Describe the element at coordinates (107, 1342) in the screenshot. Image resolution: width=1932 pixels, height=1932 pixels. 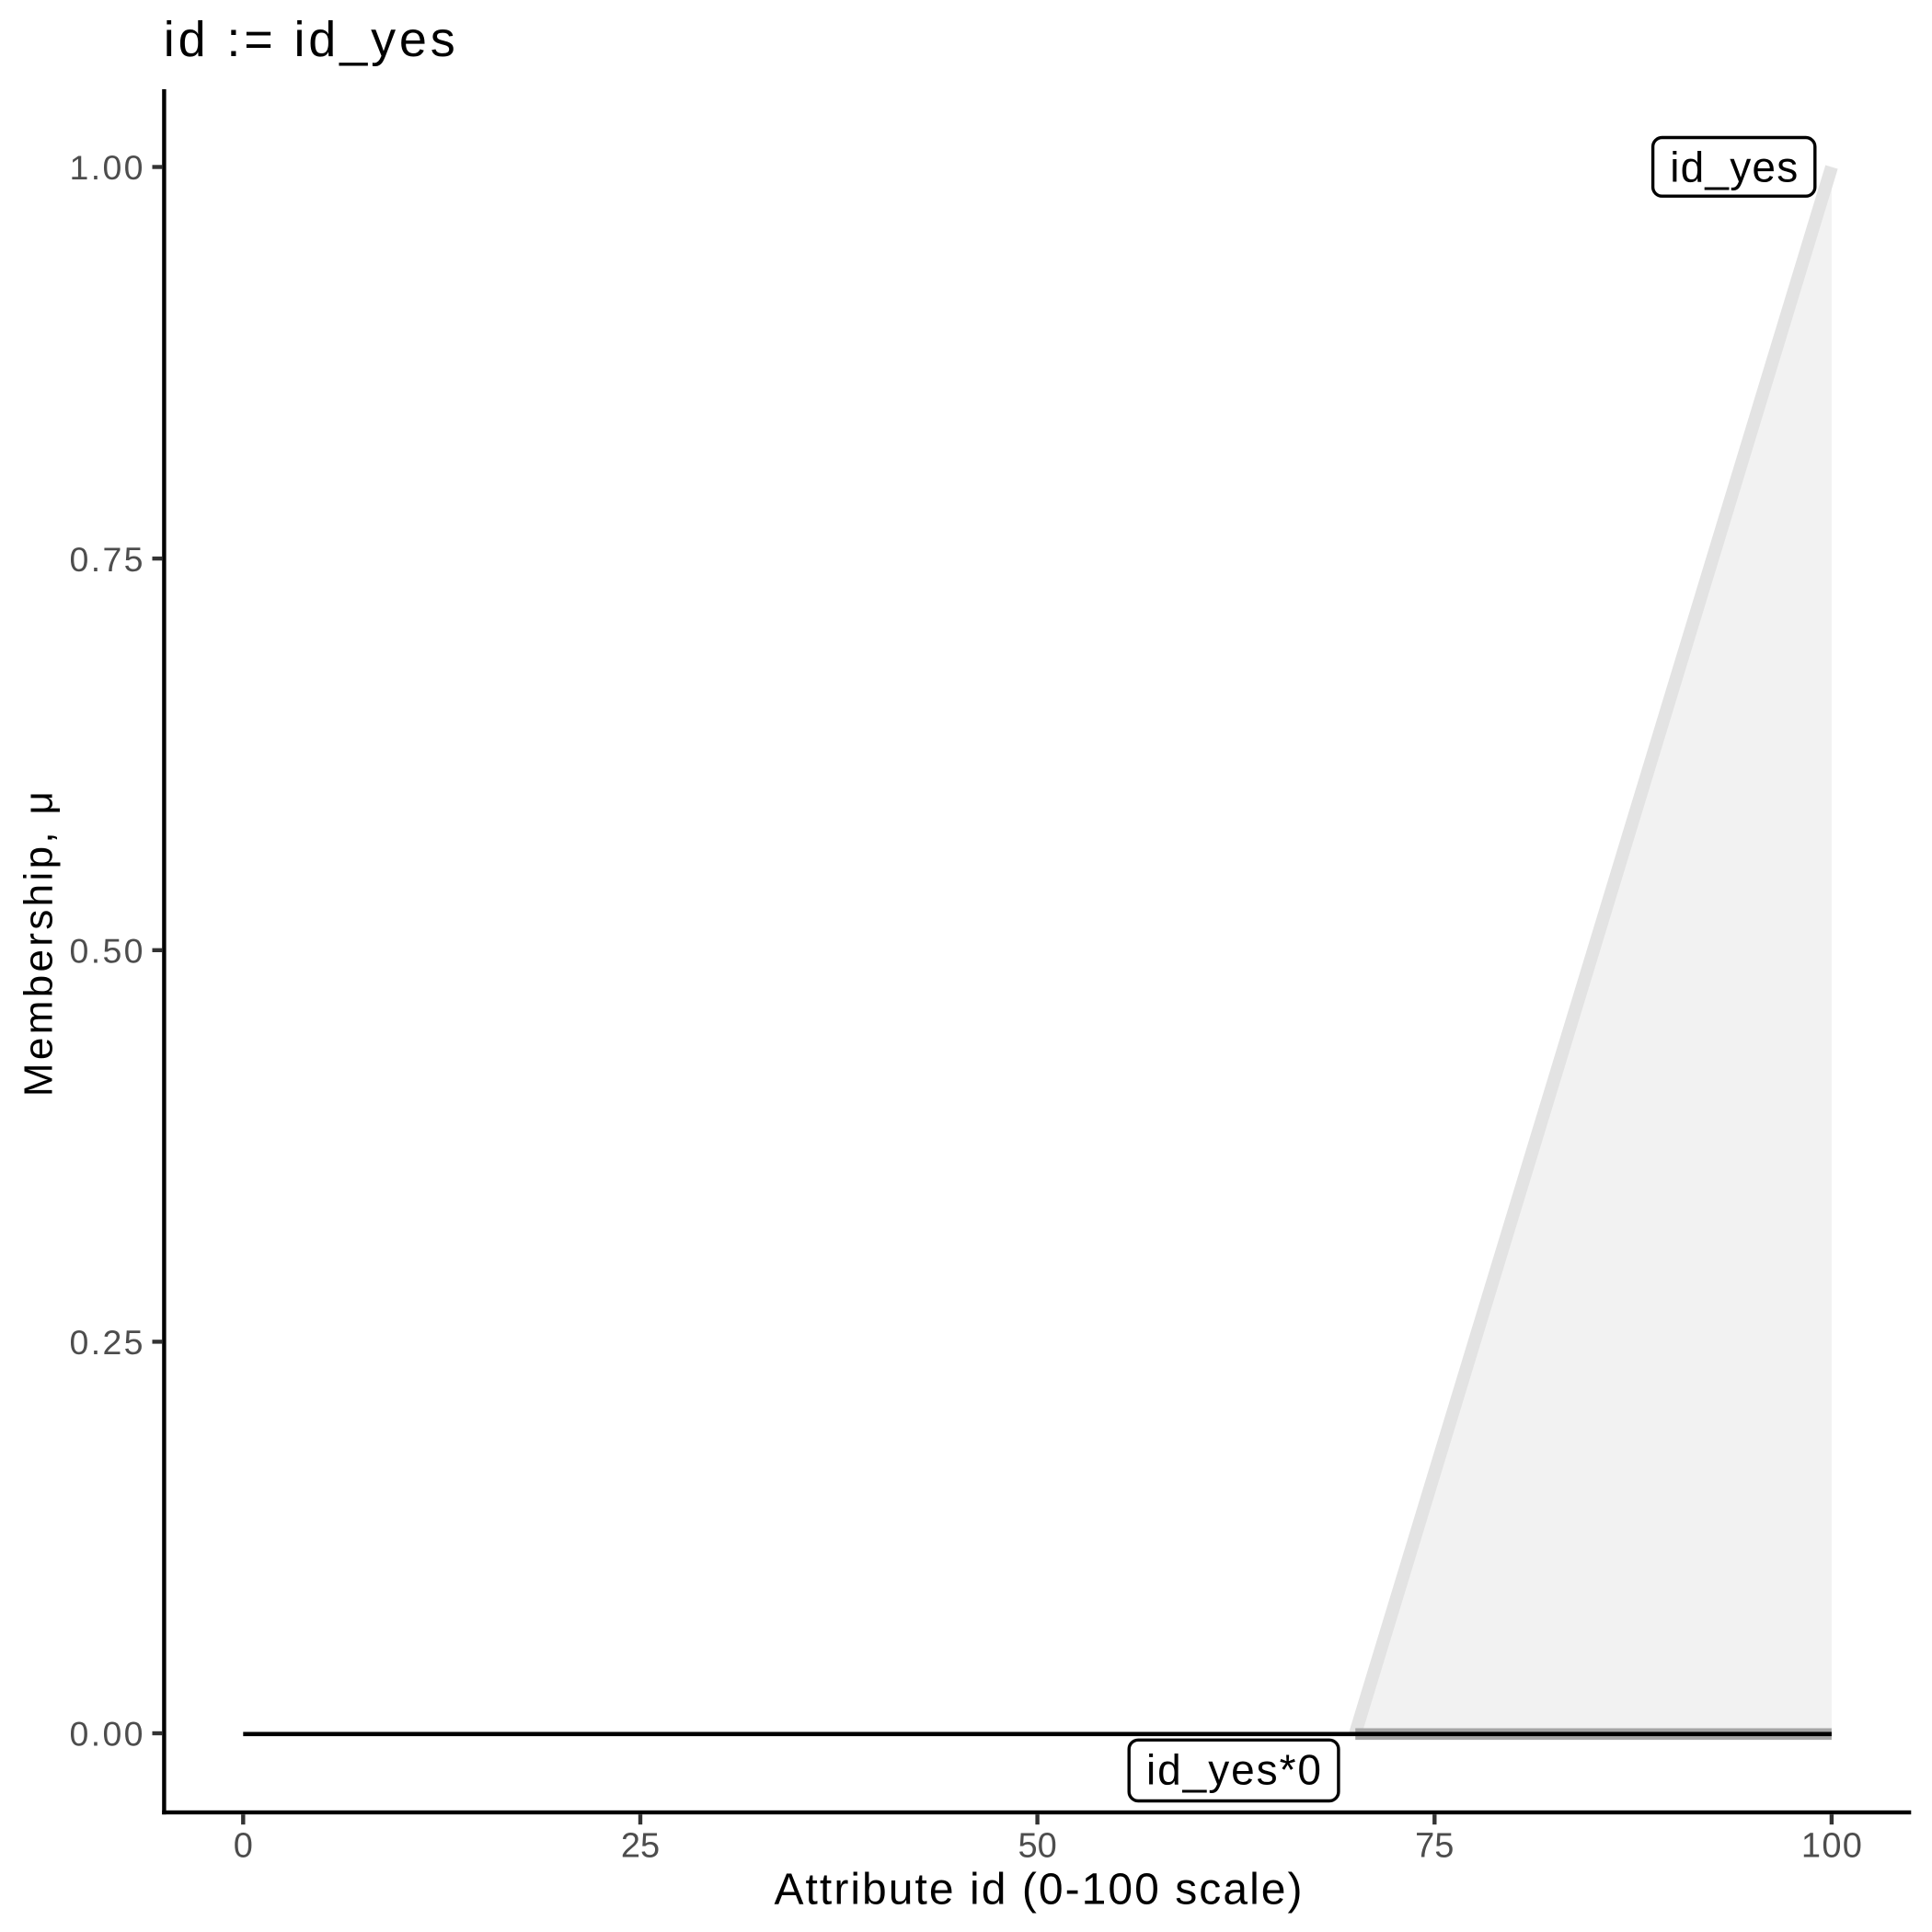
I see `svg-text: 0.25` at that location.